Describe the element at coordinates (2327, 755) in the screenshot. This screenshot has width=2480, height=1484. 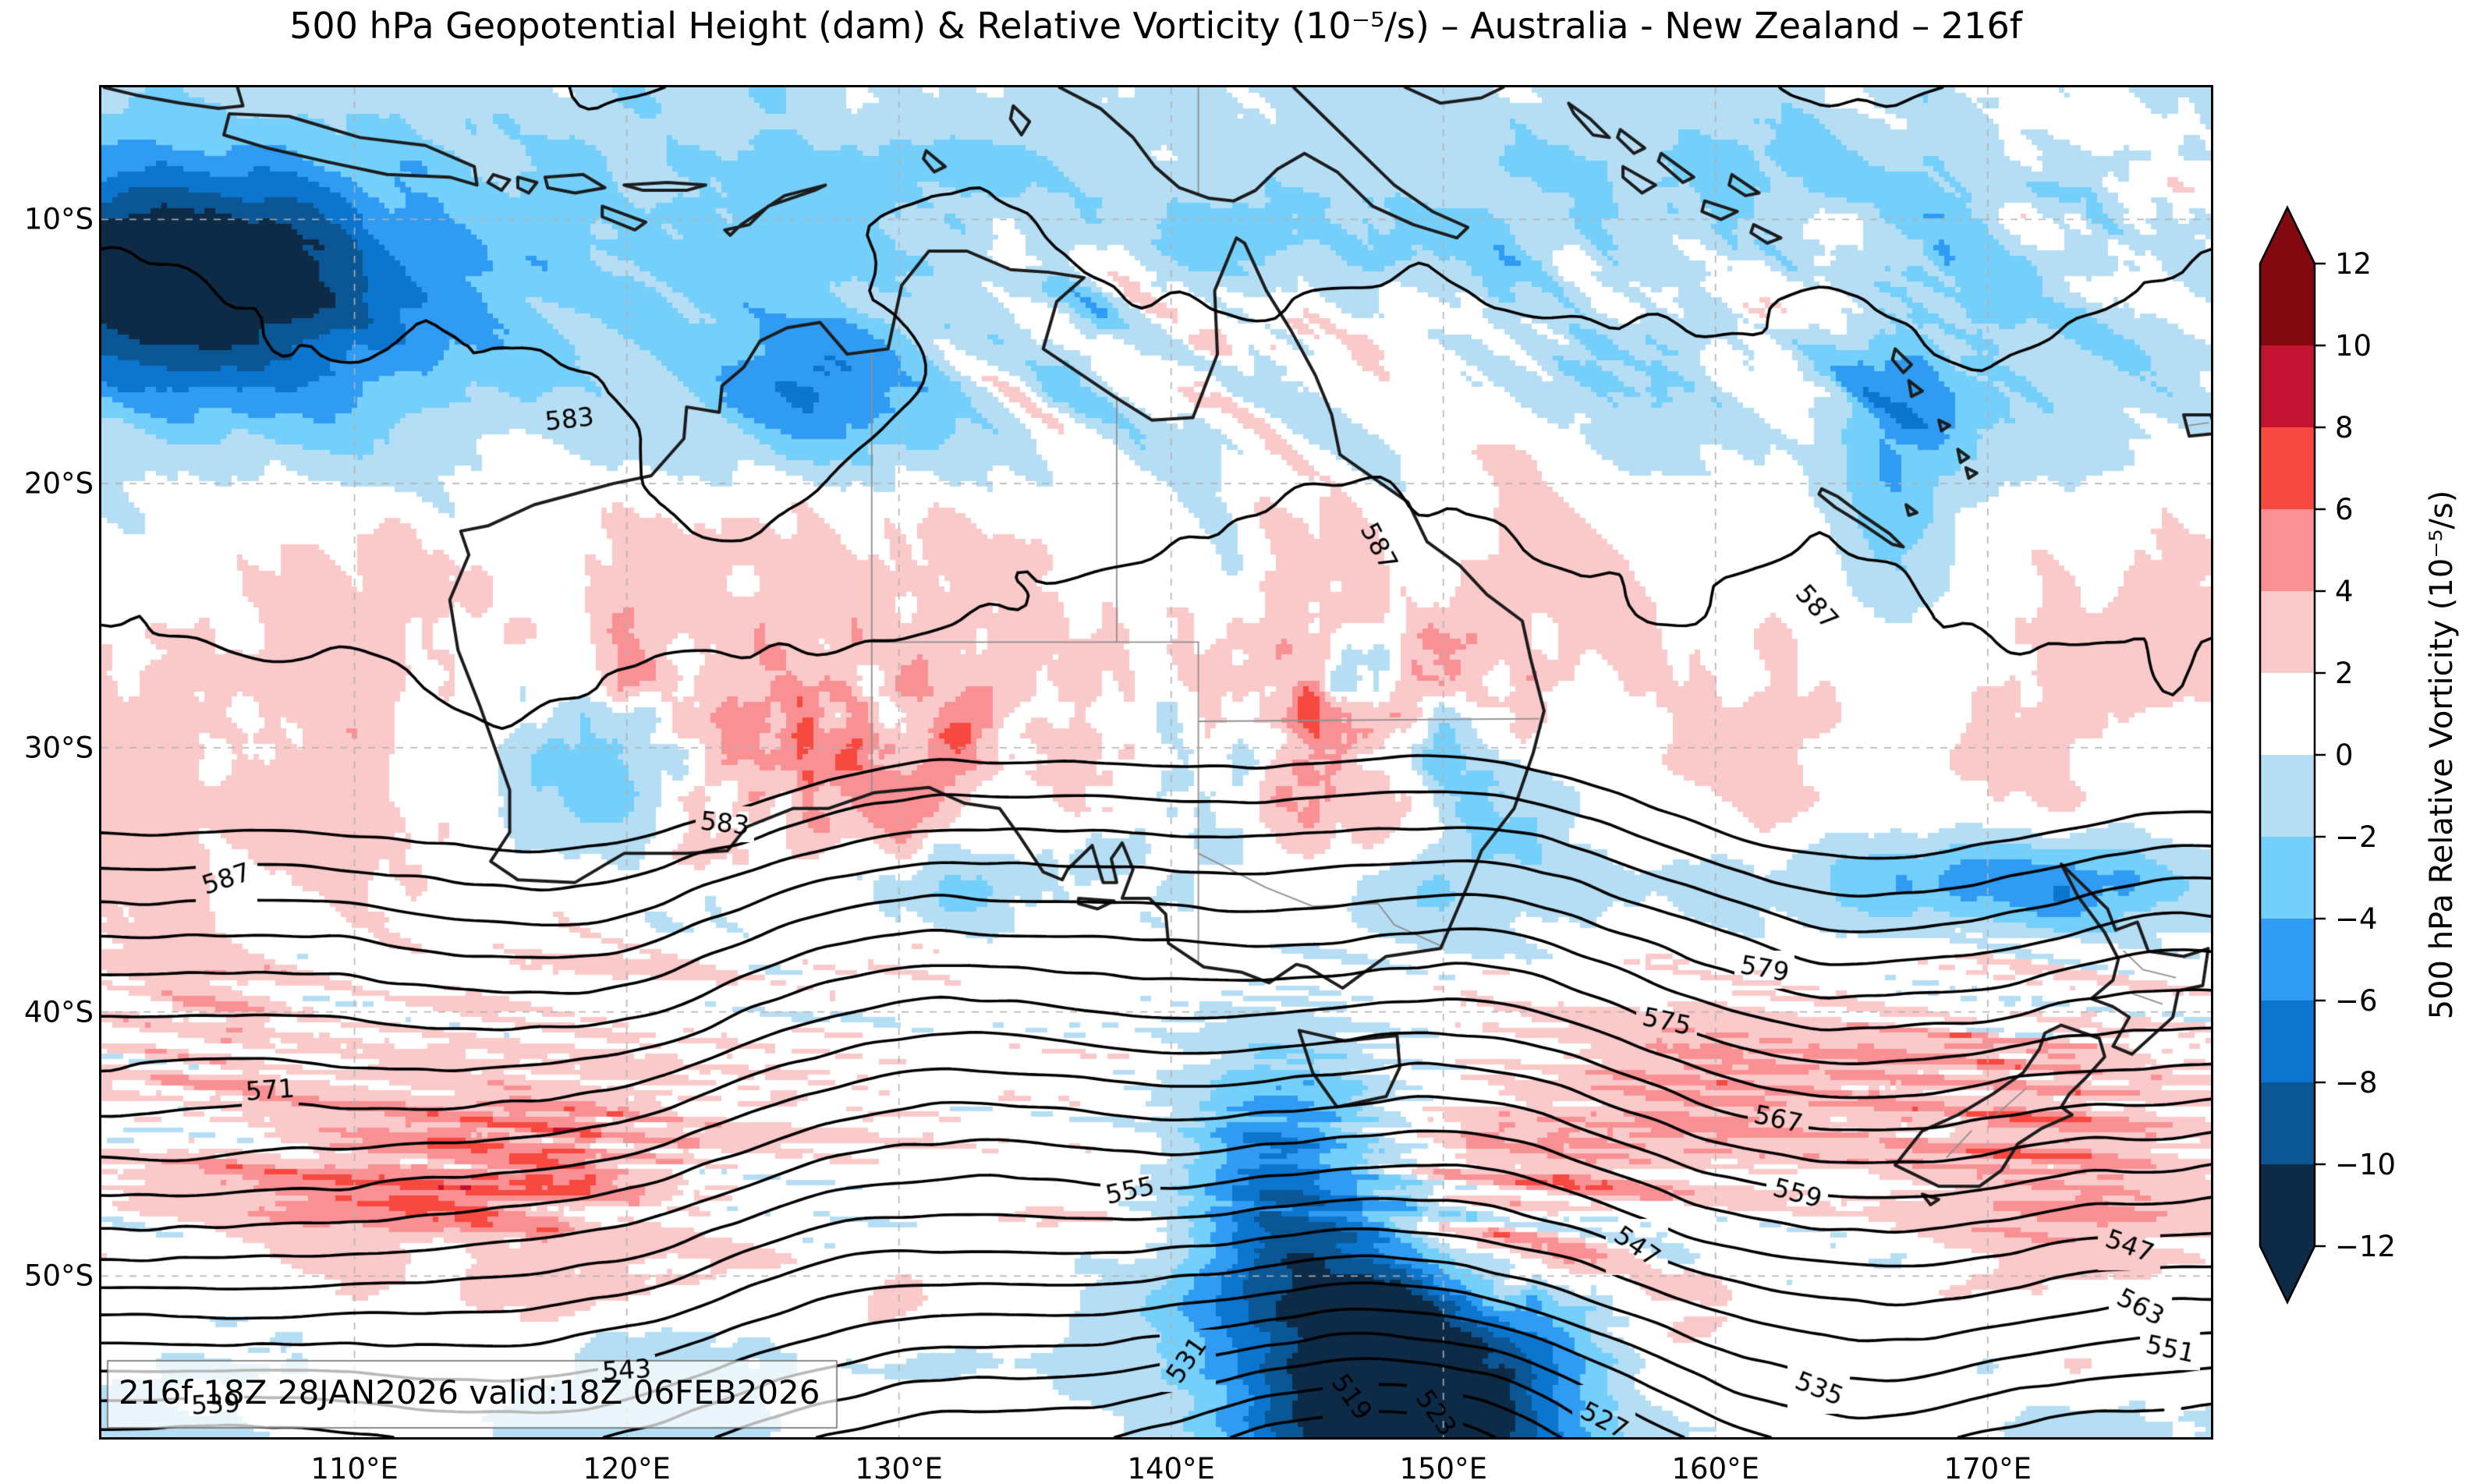
I see `colorbar: 12 10 8 6 4 2 0 −2 −4 −6 −8 −10 −12` at that location.